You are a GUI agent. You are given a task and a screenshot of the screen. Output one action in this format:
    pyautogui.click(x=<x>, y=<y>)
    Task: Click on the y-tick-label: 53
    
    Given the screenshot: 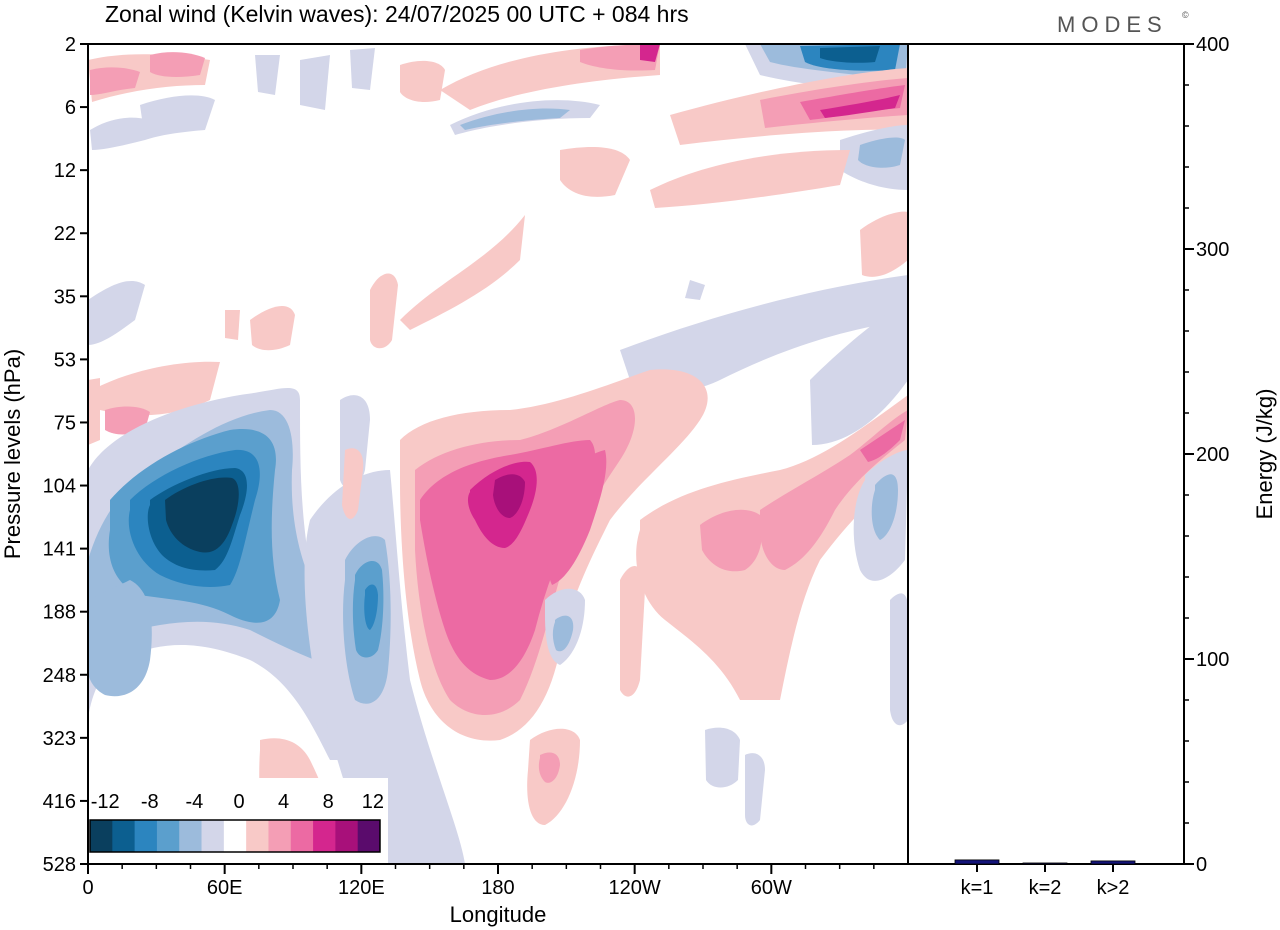 What is the action you would take?
    pyautogui.click(x=65, y=360)
    